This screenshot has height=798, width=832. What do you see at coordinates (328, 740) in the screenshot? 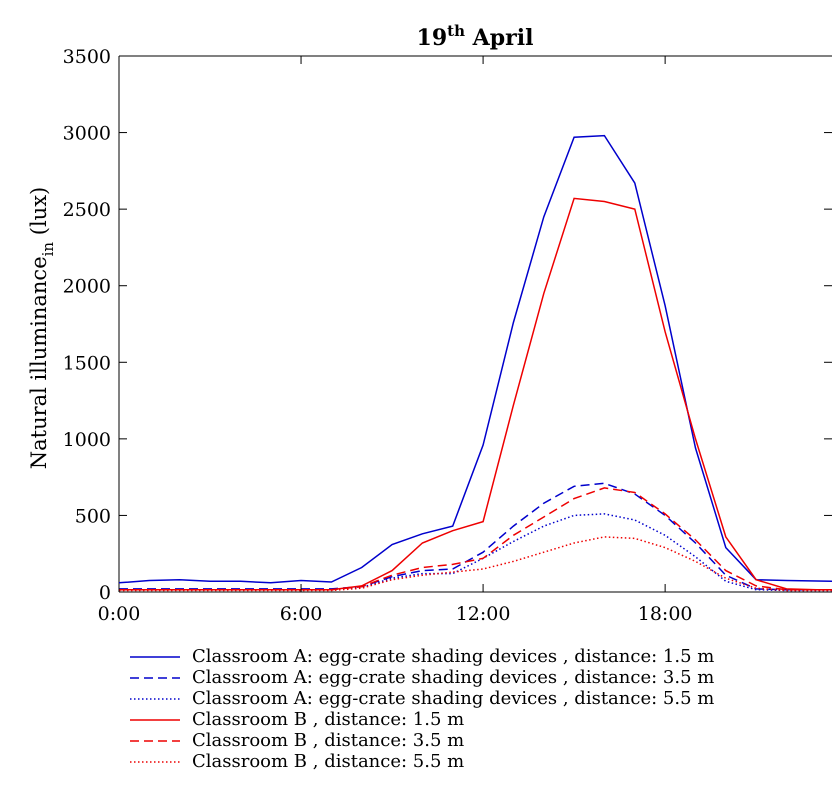
I see `legend-label: Classroom B , distance: 3.5 m` at bounding box center [328, 740].